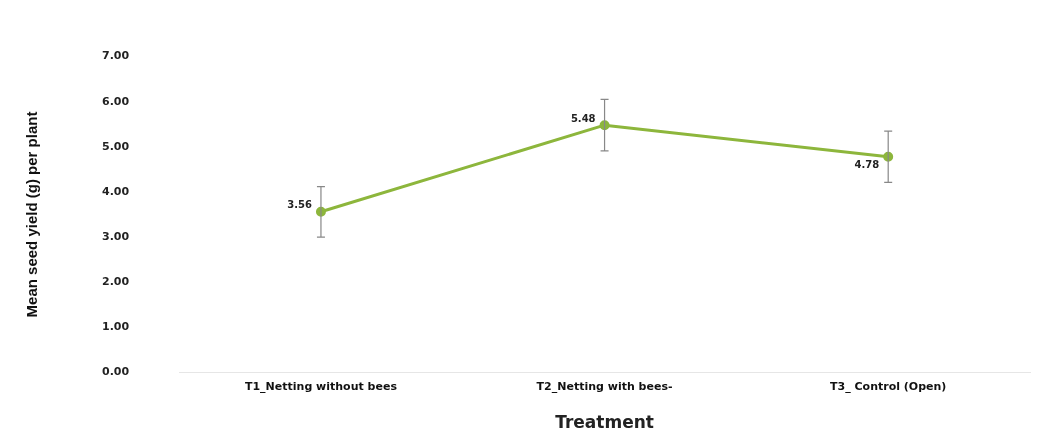 This screenshot has height=448, width=1060. Describe the element at coordinates (116, 146) in the screenshot. I see `y-tick-label: 5.00` at that location.